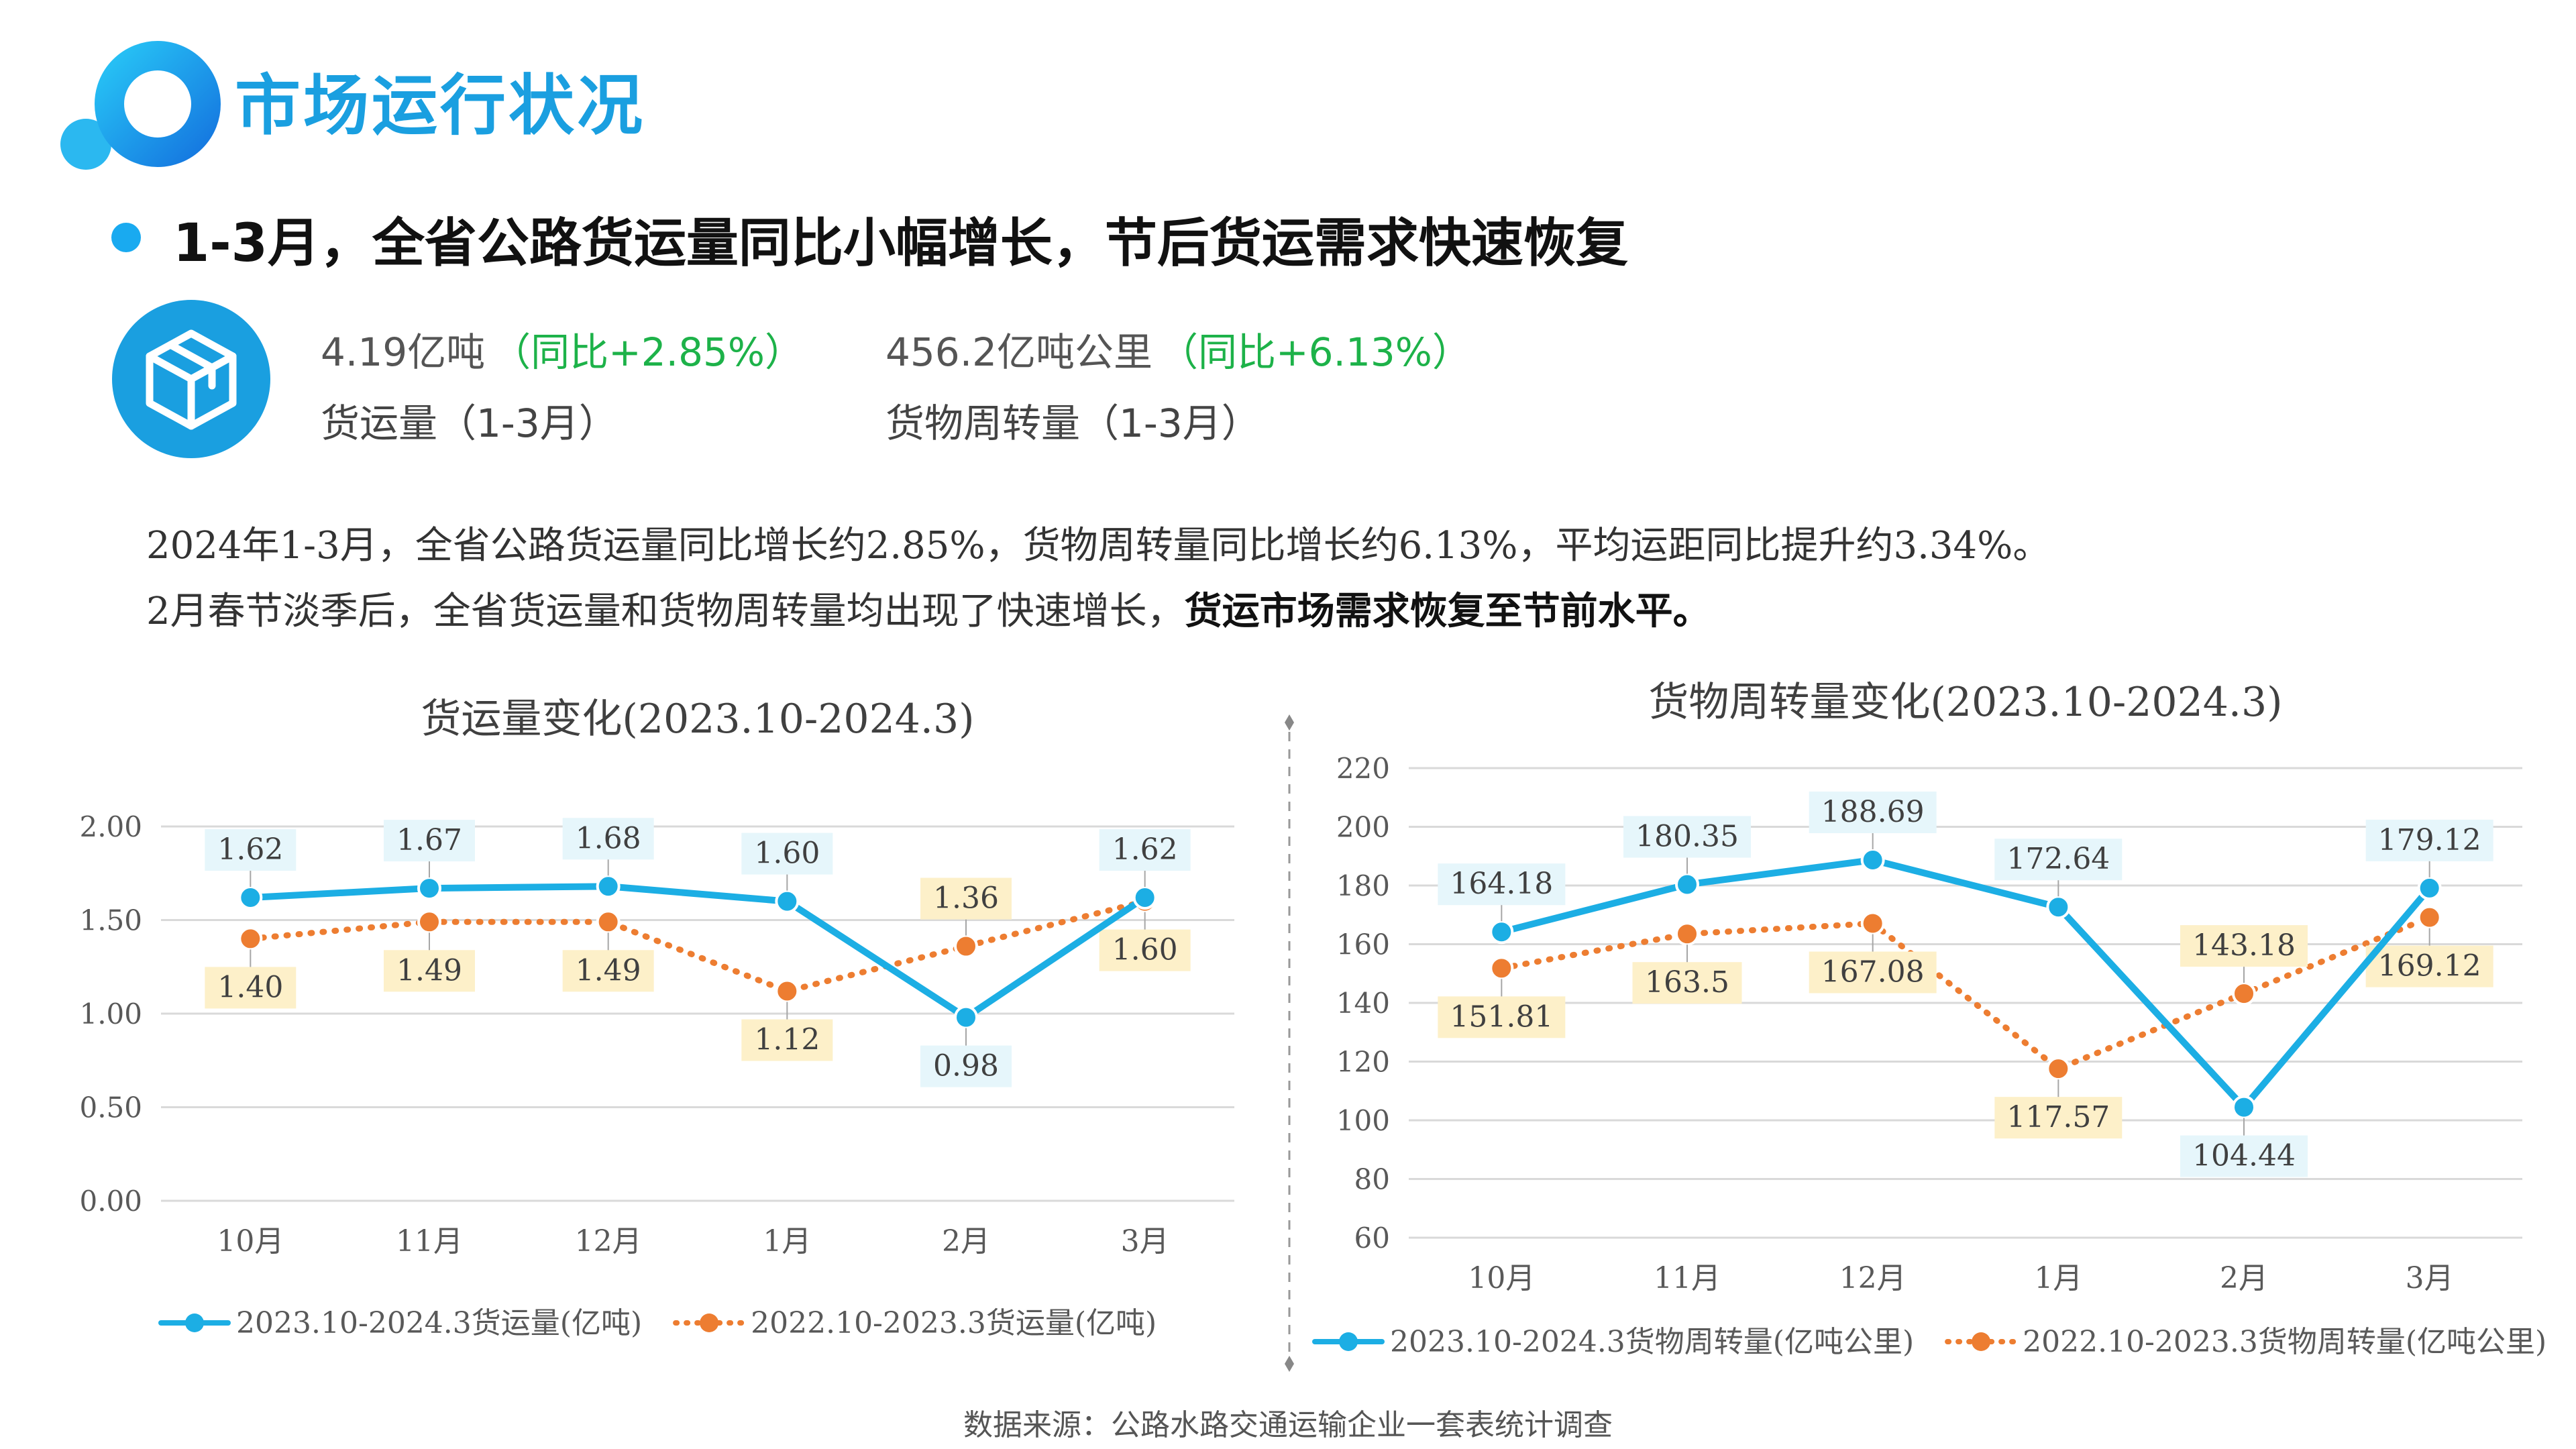 Image resolution: width=2576 pixels, height=1449 pixels. I want to click on chart-title: 货物周转量变化(2023.10-2024.3), so click(1965, 702).